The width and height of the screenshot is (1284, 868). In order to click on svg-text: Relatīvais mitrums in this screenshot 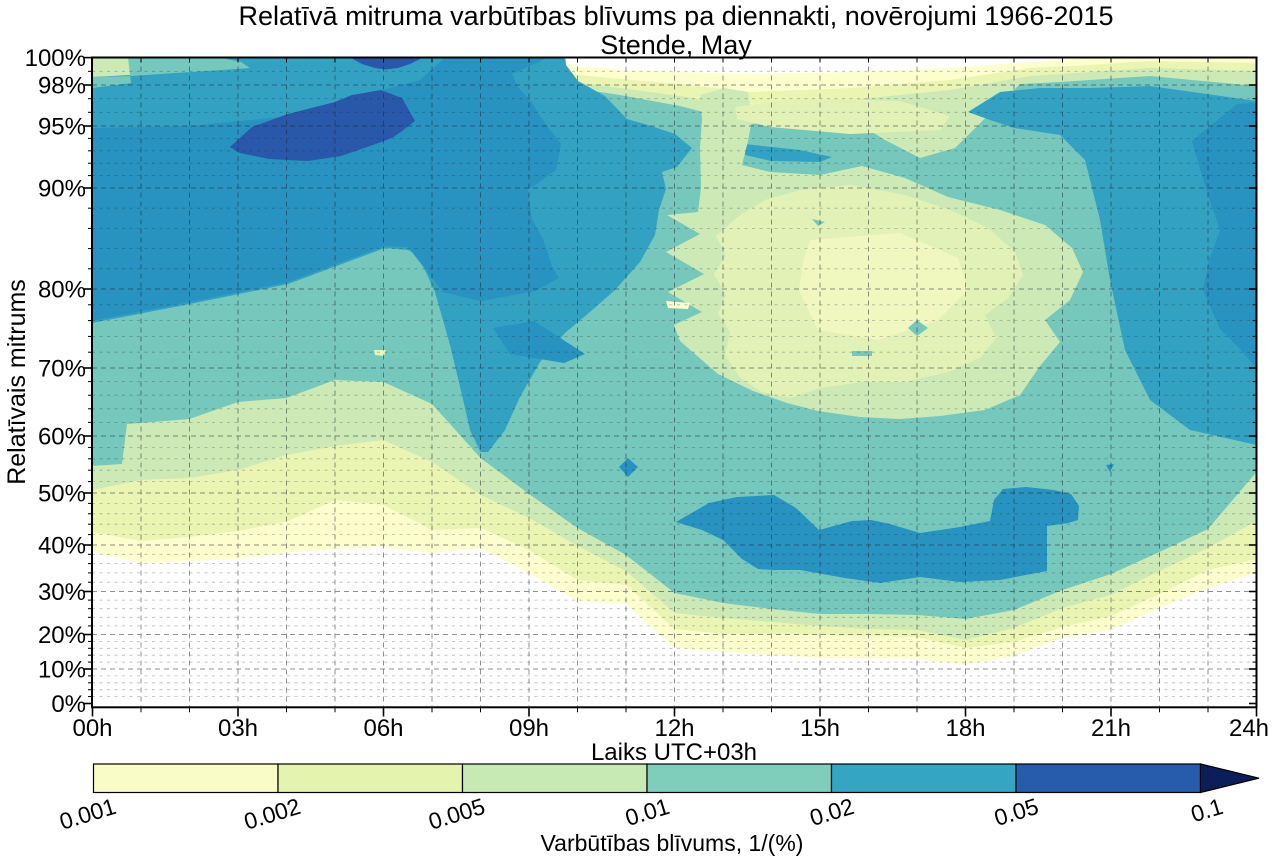, I will do `click(17, 382)`.